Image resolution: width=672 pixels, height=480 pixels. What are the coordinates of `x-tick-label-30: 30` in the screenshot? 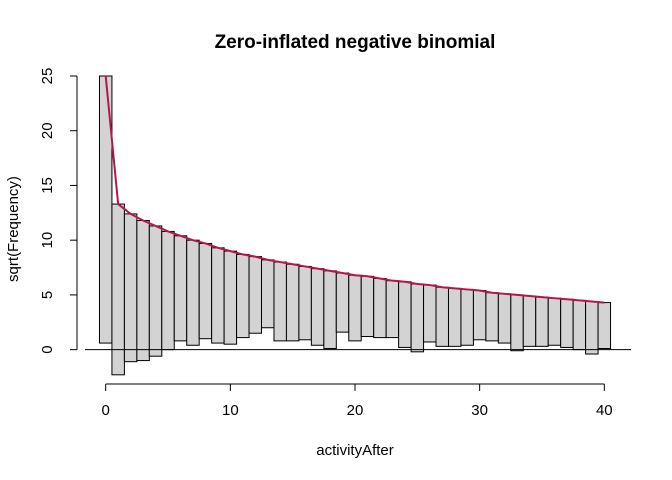 It's located at (479, 410).